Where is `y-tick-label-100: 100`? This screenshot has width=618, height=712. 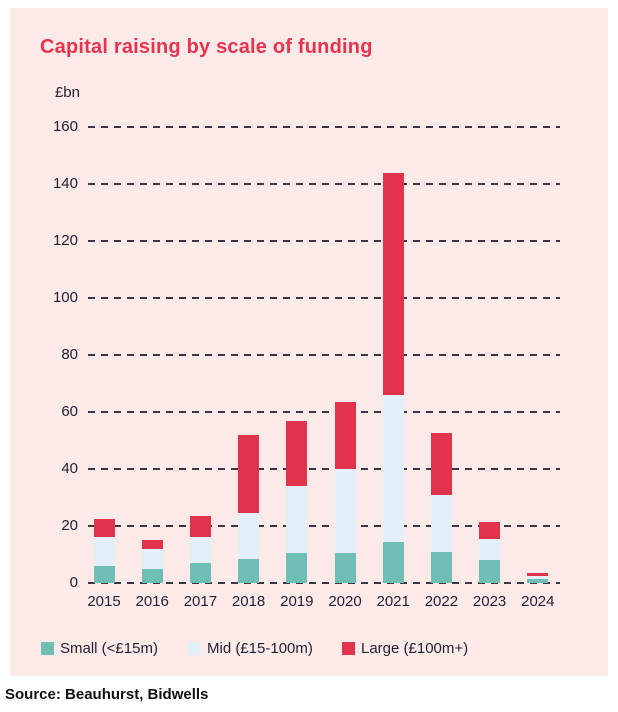
y-tick-label-100: 100 is located at coordinates (65, 297).